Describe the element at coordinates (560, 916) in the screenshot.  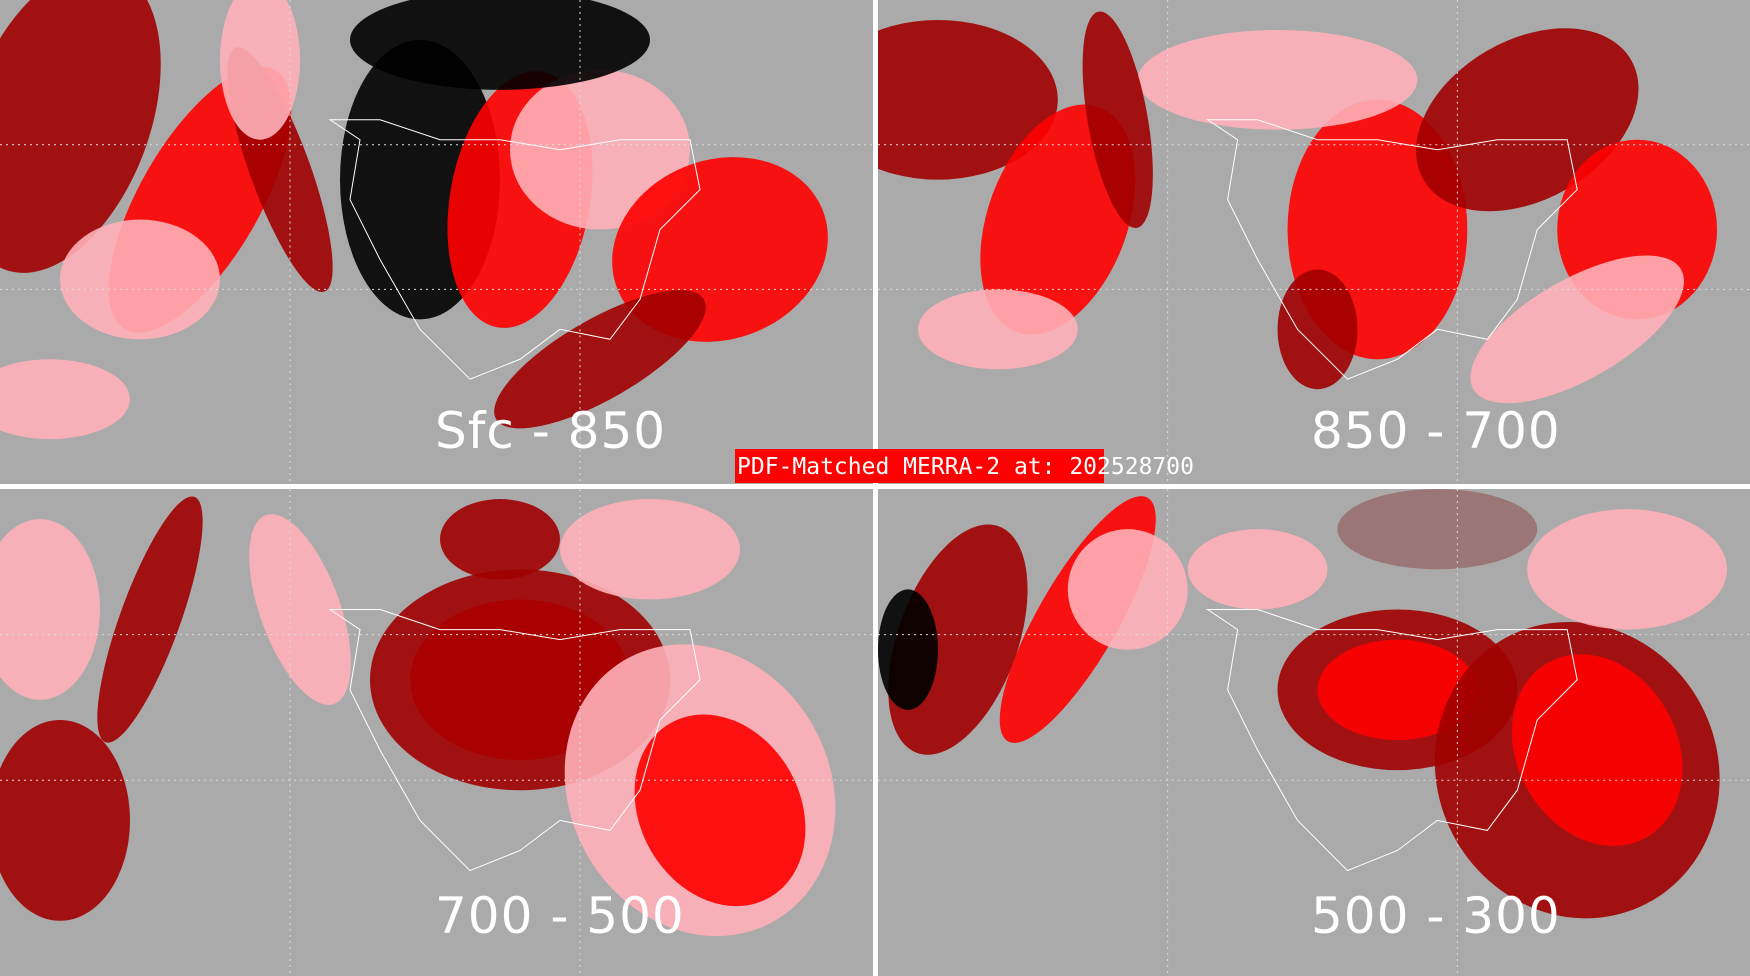
I see `panel-label: 700 - 500` at that location.